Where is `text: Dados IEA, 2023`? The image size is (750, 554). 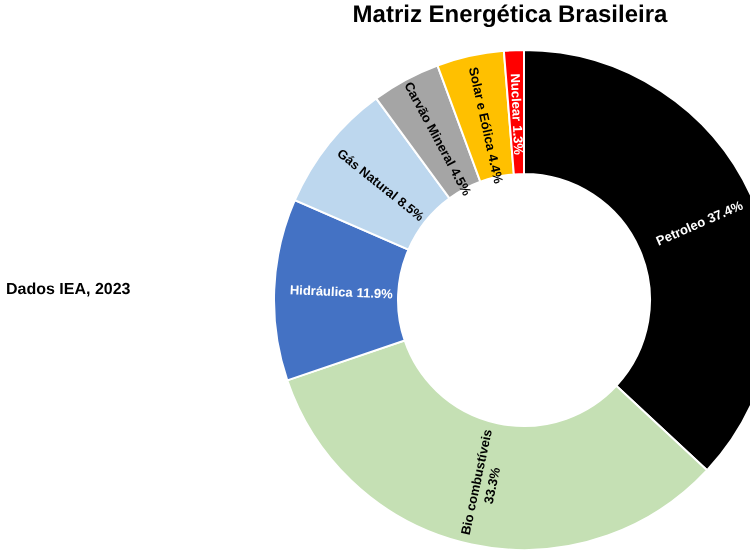 text: Dados IEA, 2023 is located at coordinates (69, 289).